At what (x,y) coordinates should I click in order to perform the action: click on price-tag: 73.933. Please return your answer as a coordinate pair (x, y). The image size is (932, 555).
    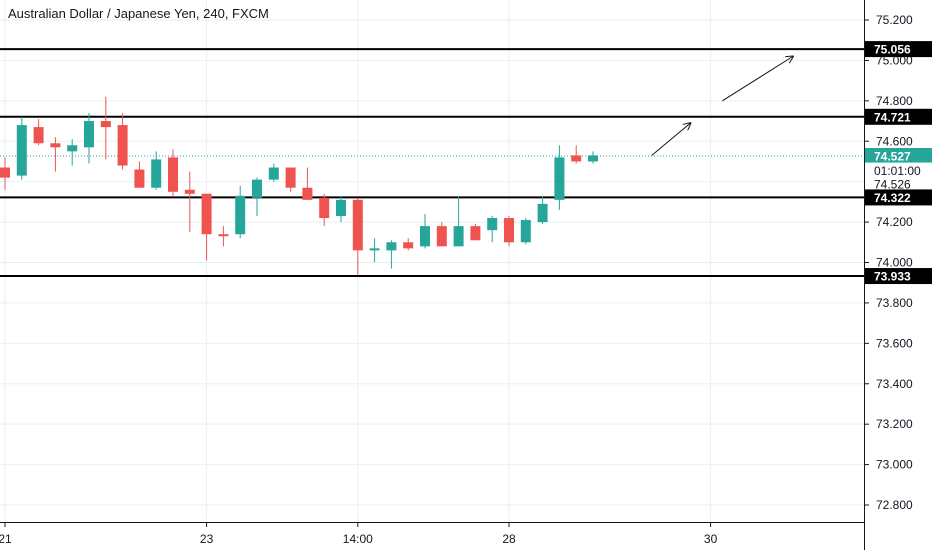
    Looking at the image, I should click on (898, 276).